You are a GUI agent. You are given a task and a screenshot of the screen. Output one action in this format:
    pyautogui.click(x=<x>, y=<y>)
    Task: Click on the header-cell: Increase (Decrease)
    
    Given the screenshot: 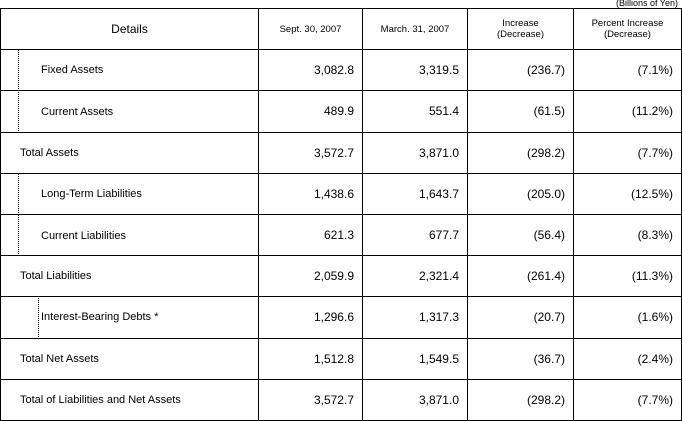 What is the action you would take?
    pyautogui.click(x=520, y=29)
    